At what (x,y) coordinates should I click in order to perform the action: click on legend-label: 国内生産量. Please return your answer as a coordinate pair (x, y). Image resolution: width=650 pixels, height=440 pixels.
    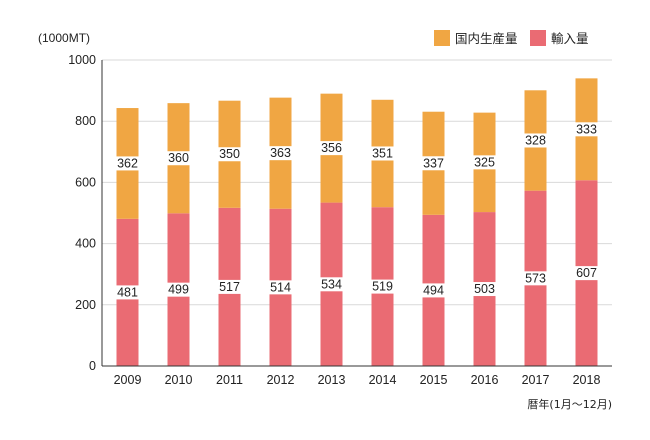
    Looking at the image, I should click on (486, 38).